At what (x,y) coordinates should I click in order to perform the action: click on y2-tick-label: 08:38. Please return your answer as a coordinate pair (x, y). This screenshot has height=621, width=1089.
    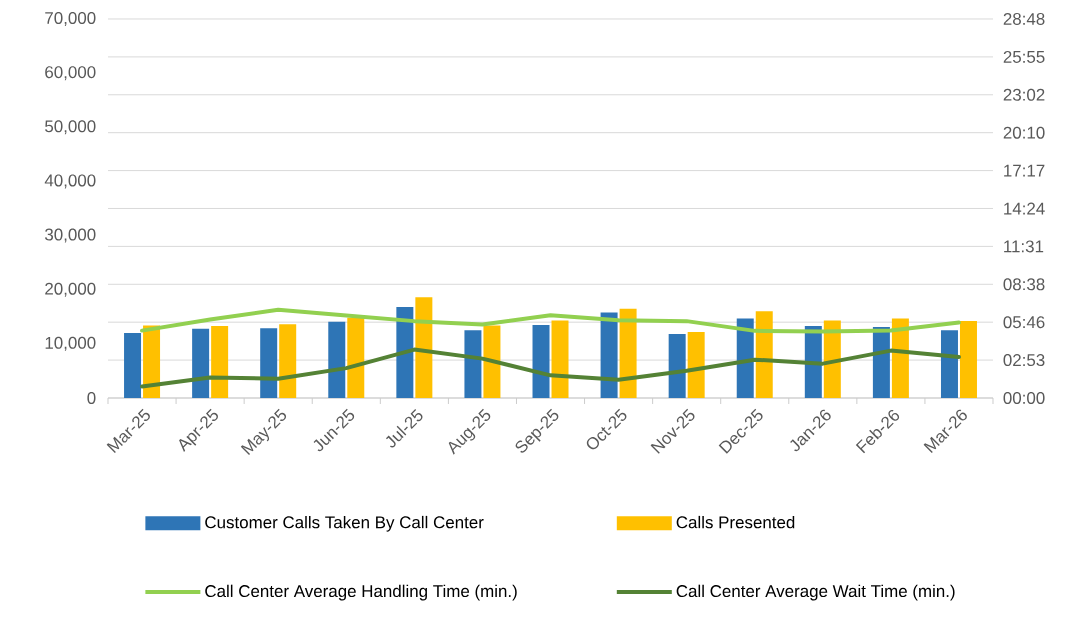
    Looking at the image, I should click on (1024, 284).